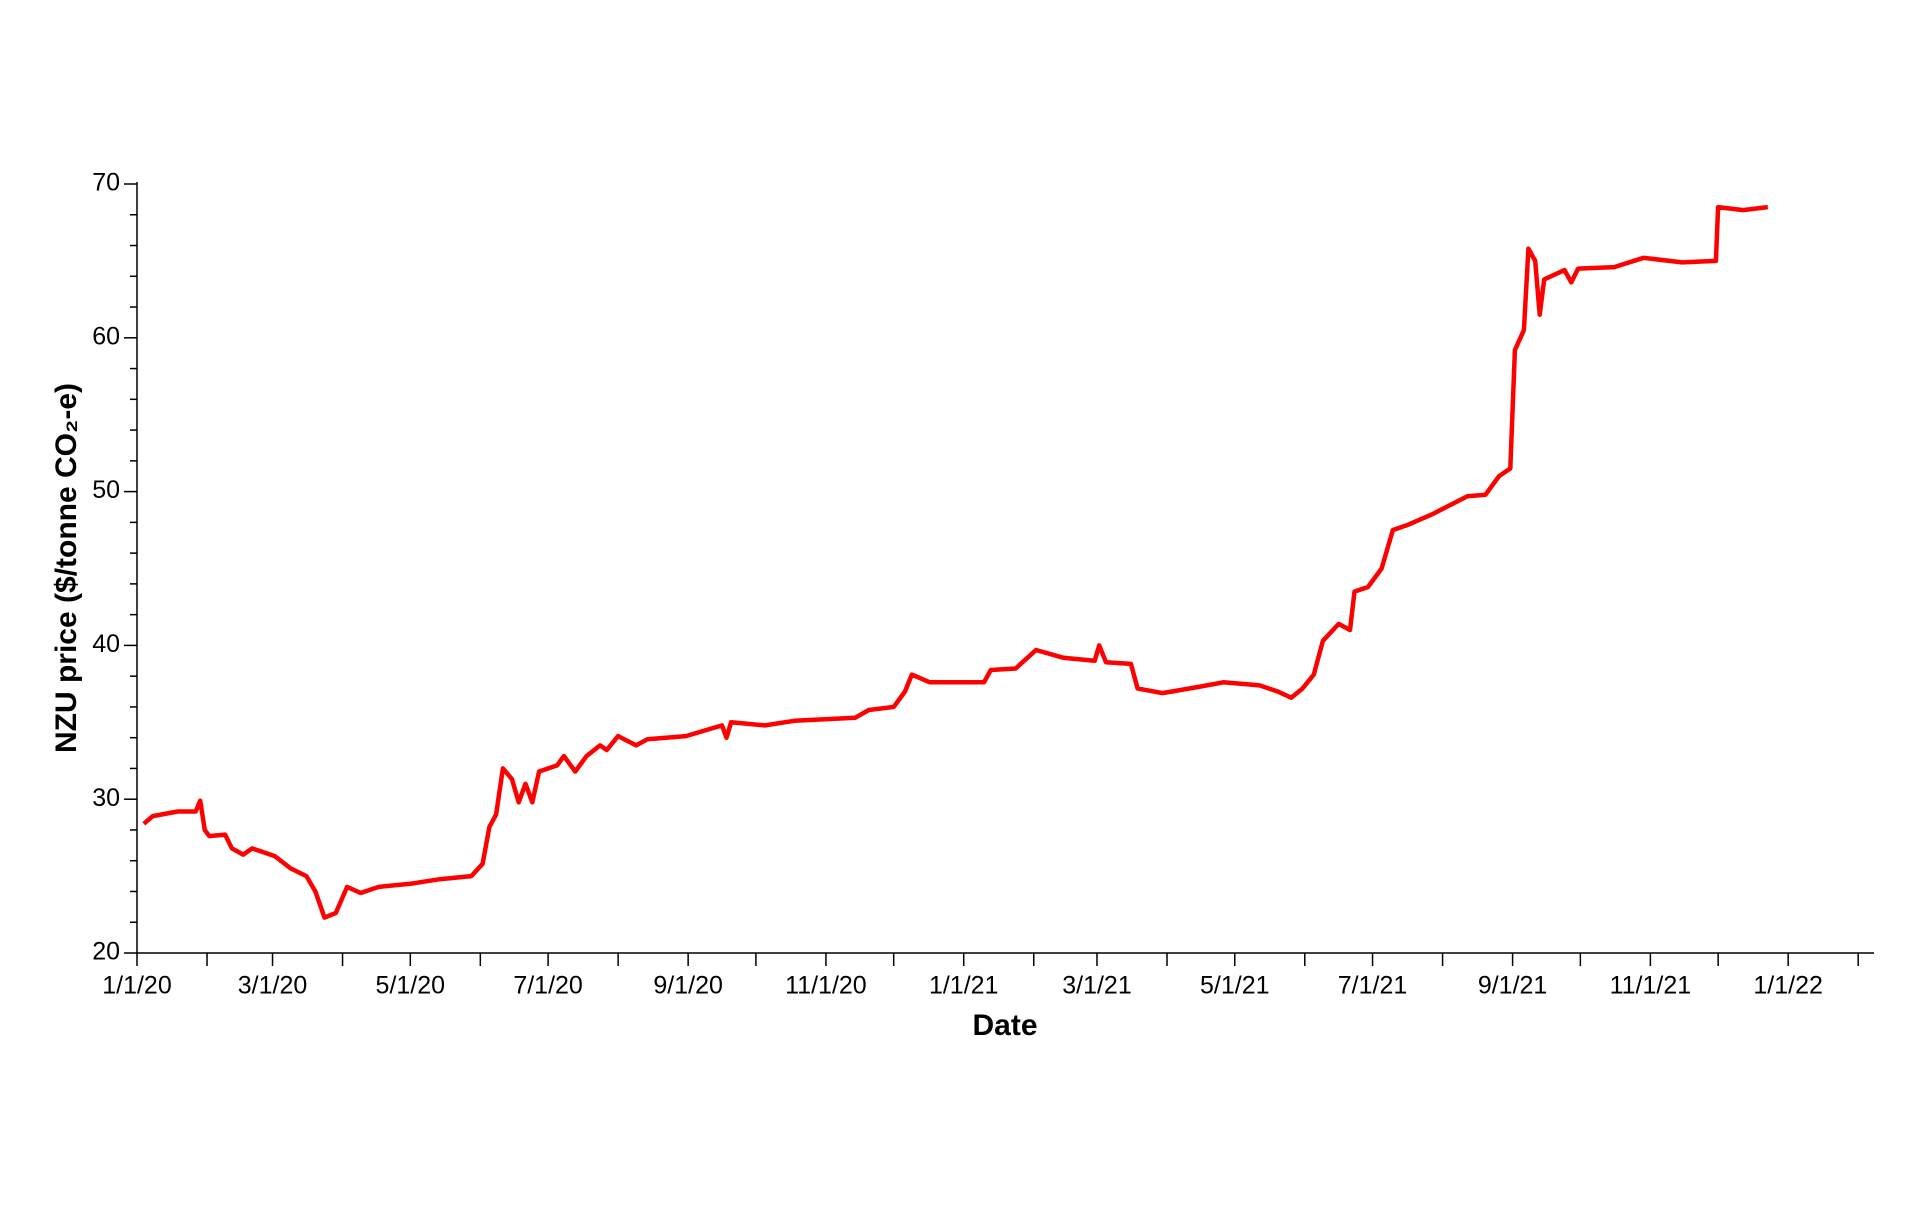 The height and width of the screenshot is (1213, 1920). What do you see at coordinates (137, 986) in the screenshot?
I see `x-tick-label: 1/1/20` at bounding box center [137, 986].